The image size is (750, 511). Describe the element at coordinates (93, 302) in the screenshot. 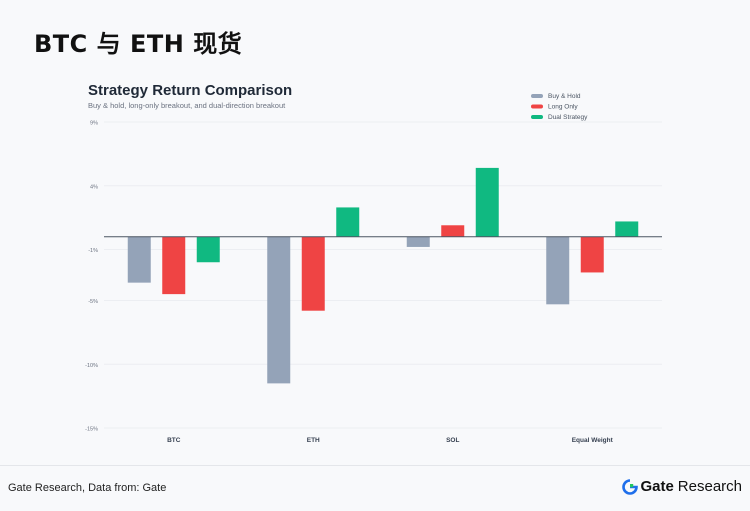

I see `y-tick-label: -5%` at that location.